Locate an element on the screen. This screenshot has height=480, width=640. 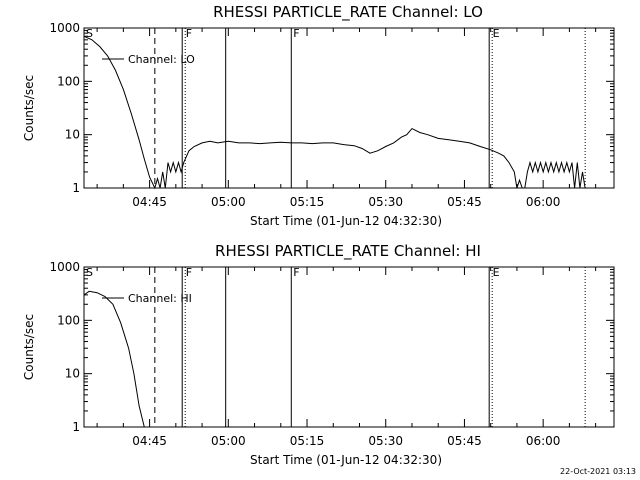
chart-title: RHESSI PARTICLE_RATE Channel: HI is located at coordinates (348, 251).